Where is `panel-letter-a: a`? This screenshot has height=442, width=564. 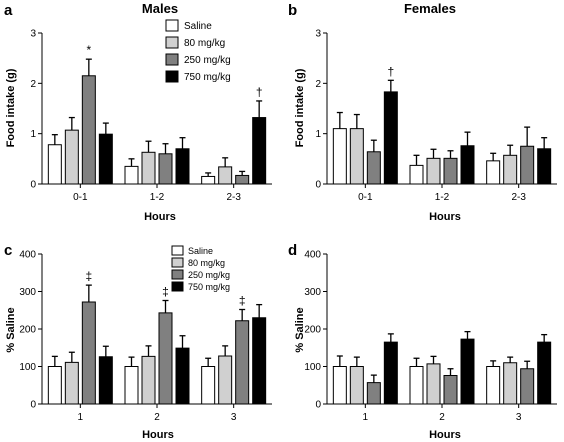 panel-letter-a: a is located at coordinates (8, 10).